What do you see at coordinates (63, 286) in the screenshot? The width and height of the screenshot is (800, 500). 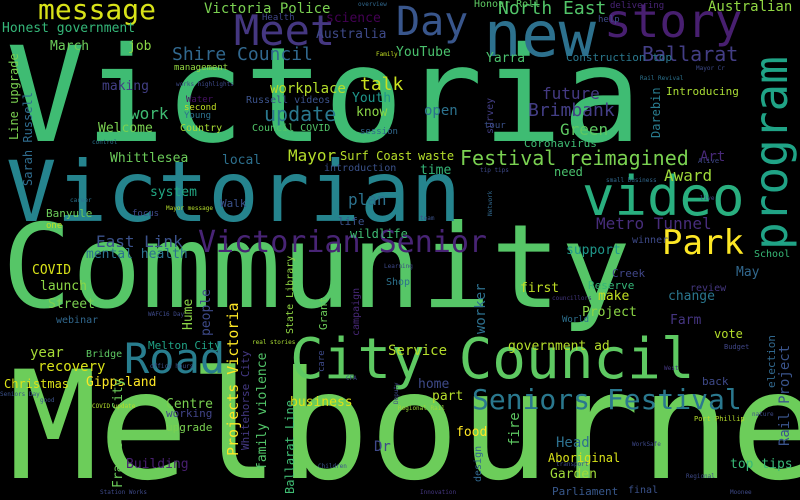 I see `word-launch: launch` at bounding box center [63, 286].